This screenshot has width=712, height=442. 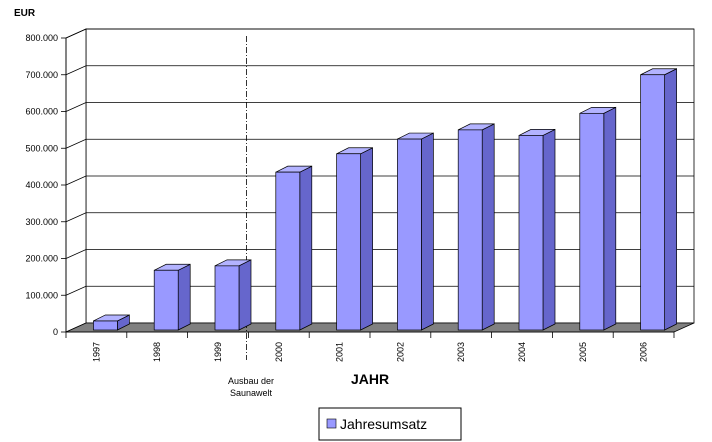 I want to click on annotation-label-line1: Ausbau der, so click(x=251, y=381).